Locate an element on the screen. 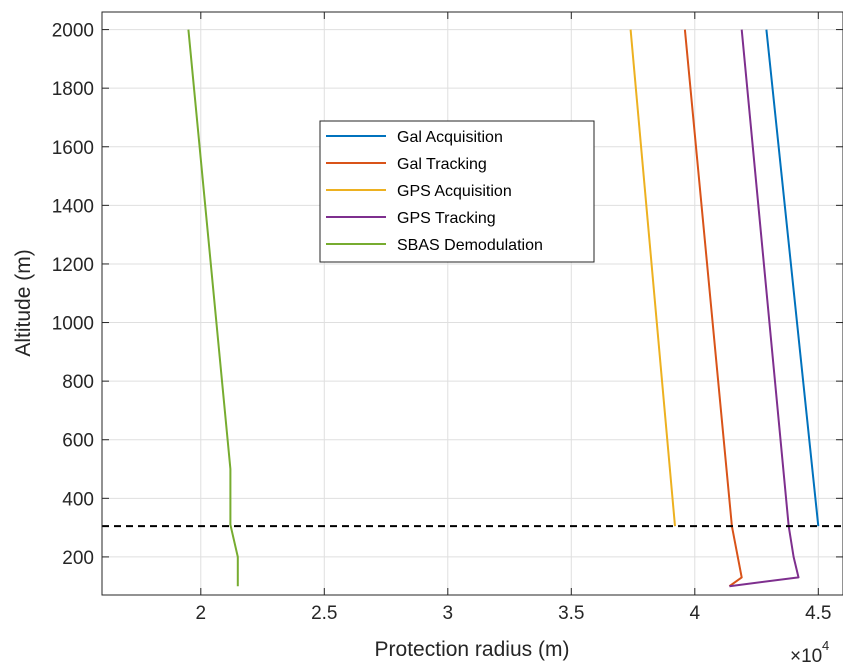 This screenshot has width=843, height=665. x-axis-multiplier-exponent: 4 is located at coordinates (825, 645).